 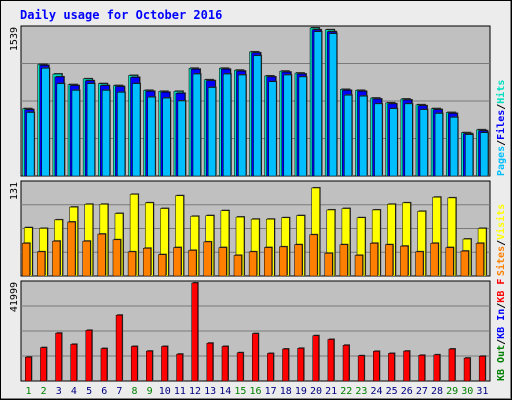 What do you see at coordinates (240, 391) in the screenshot?
I see `day-label-15: 15` at bounding box center [240, 391].